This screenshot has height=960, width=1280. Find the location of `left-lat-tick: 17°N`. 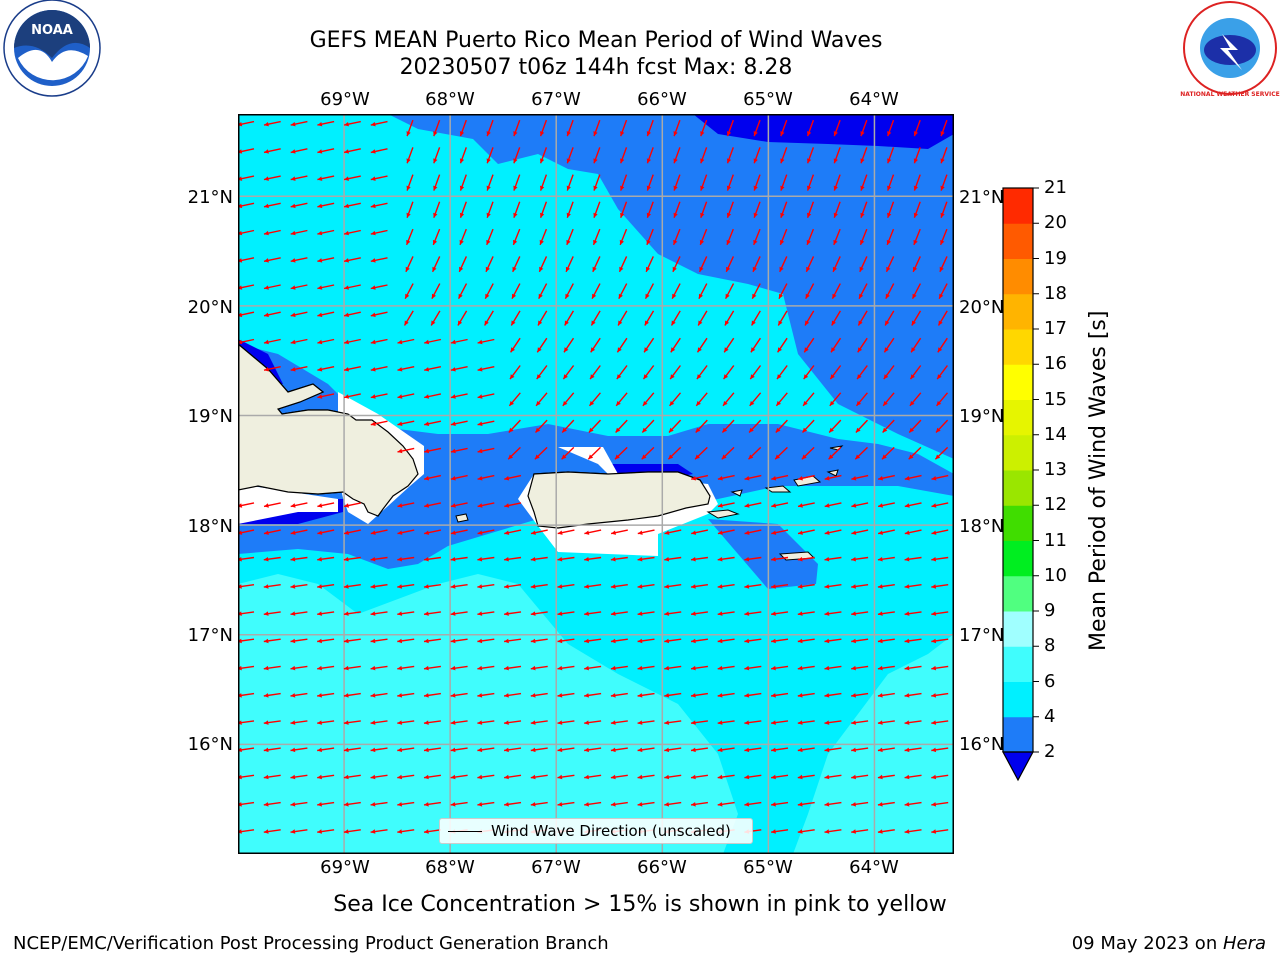

left-lat-tick: 17°N is located at coordinates (210, 635).